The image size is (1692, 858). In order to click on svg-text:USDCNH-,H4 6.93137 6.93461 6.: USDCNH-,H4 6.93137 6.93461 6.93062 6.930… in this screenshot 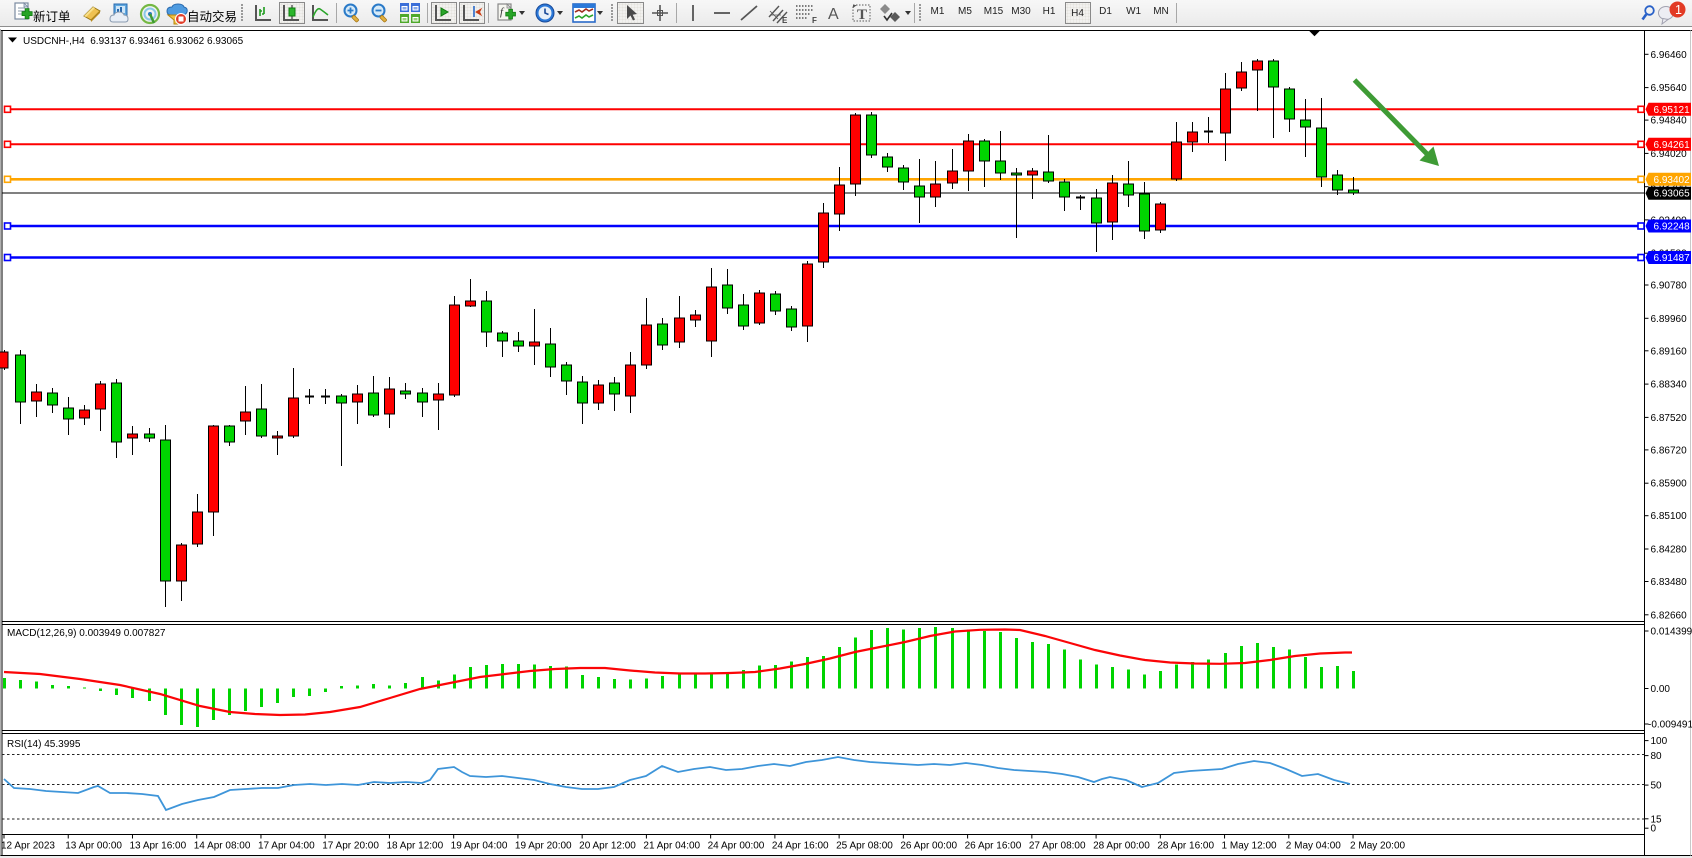, I will do `click(133, 41)`.